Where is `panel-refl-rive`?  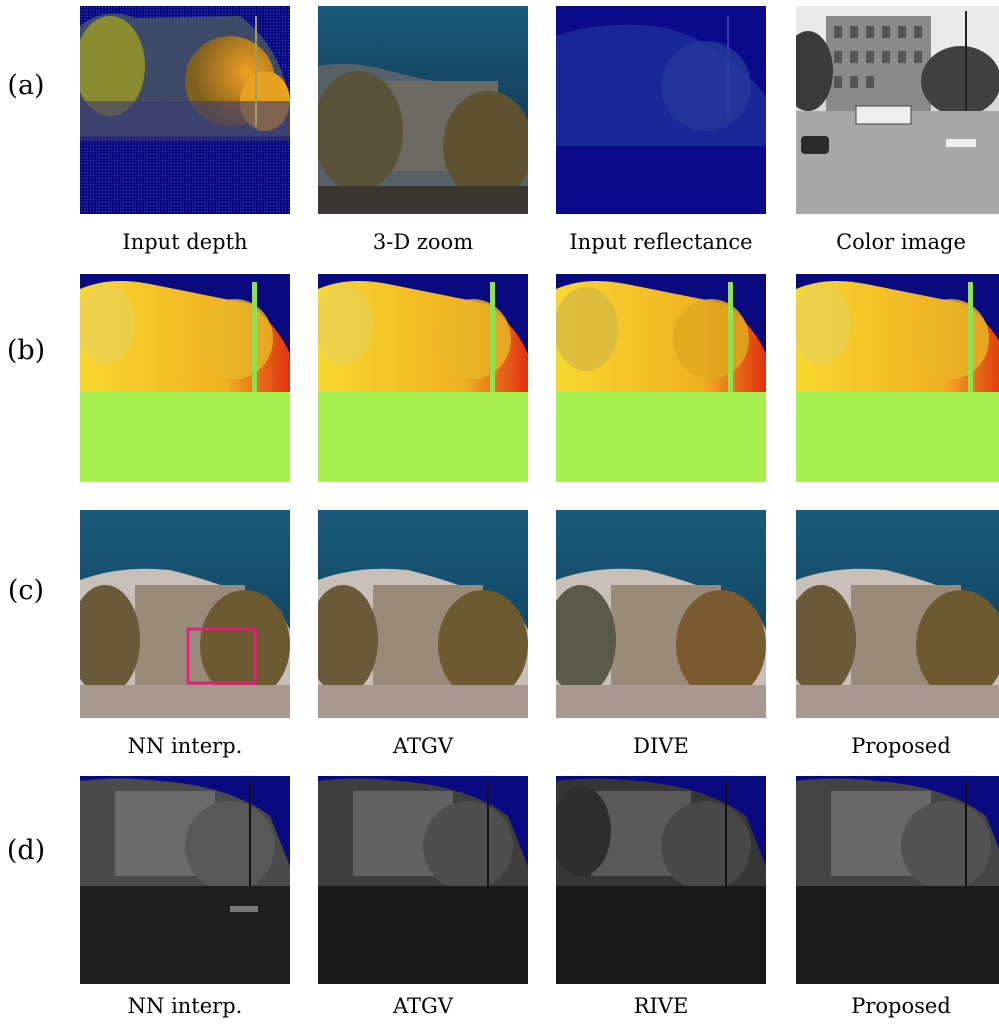 panel-refl-rive is located at coordinates (661, 880).